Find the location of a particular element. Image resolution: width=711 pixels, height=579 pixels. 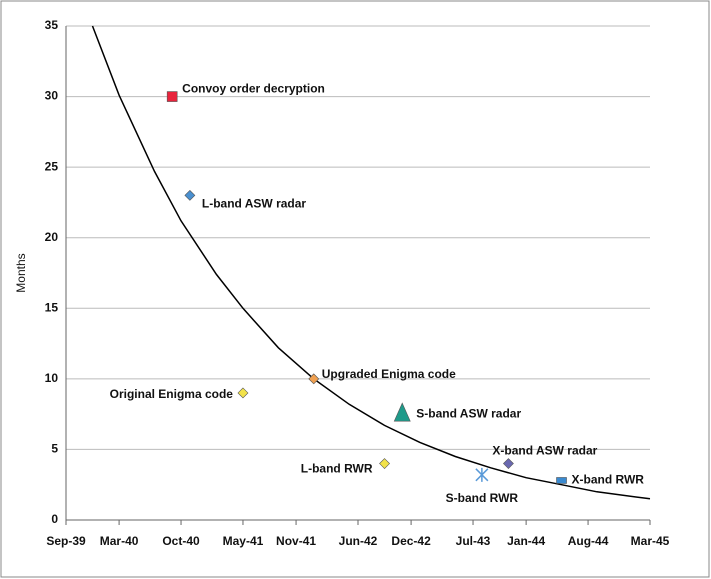

point-label: Upgraded Enigma code is located at coordinates (389, 374).